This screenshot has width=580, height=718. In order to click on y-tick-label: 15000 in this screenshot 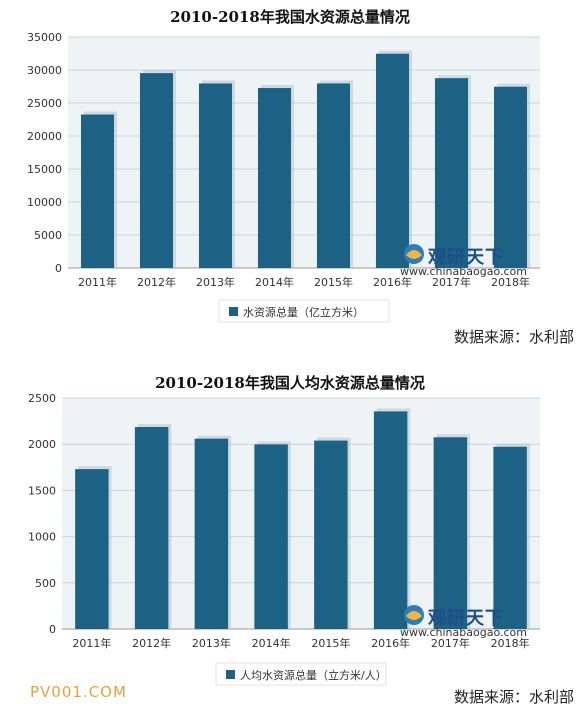, I will do `click(44, 169)`.